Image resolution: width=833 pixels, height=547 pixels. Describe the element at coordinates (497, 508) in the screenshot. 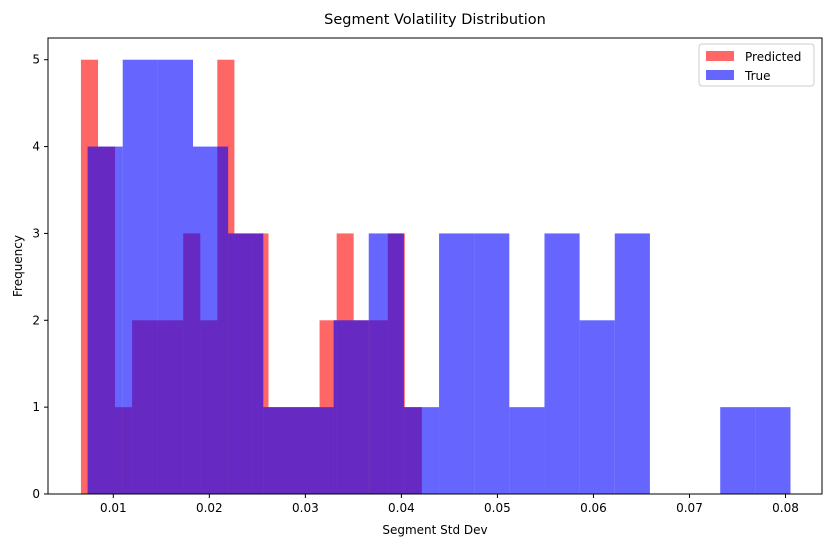

I see `x-tick-label: 0.05` at that location.